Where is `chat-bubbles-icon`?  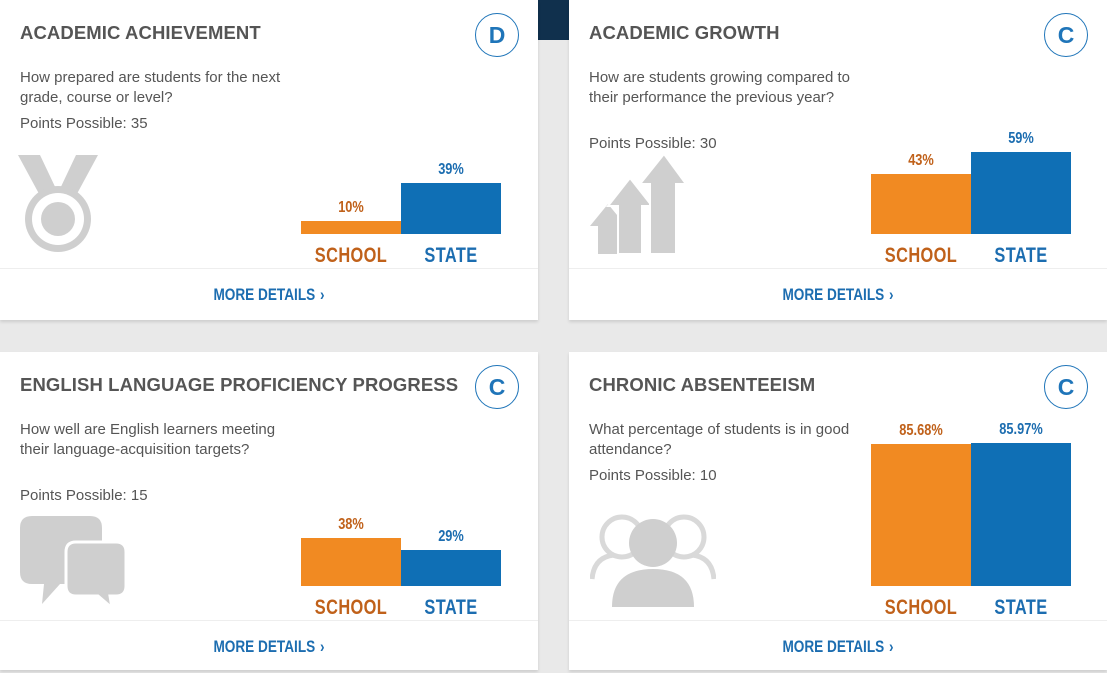
chat-bubbles-icon is located at coordinates (73, 562).